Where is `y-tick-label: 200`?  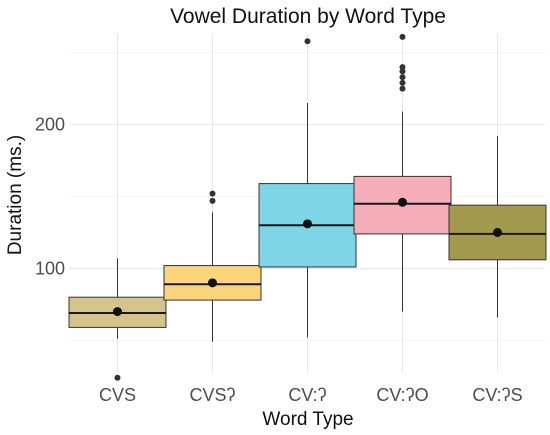 y-tick-label: 200 is located at coordinates (50, 125).